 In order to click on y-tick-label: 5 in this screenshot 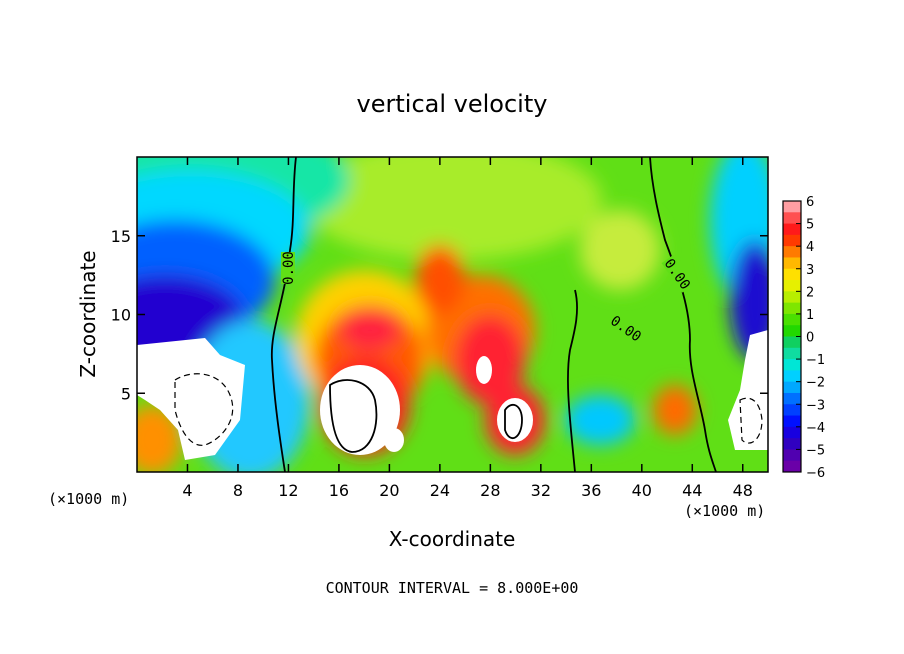, I will do `click(126, 393)`.